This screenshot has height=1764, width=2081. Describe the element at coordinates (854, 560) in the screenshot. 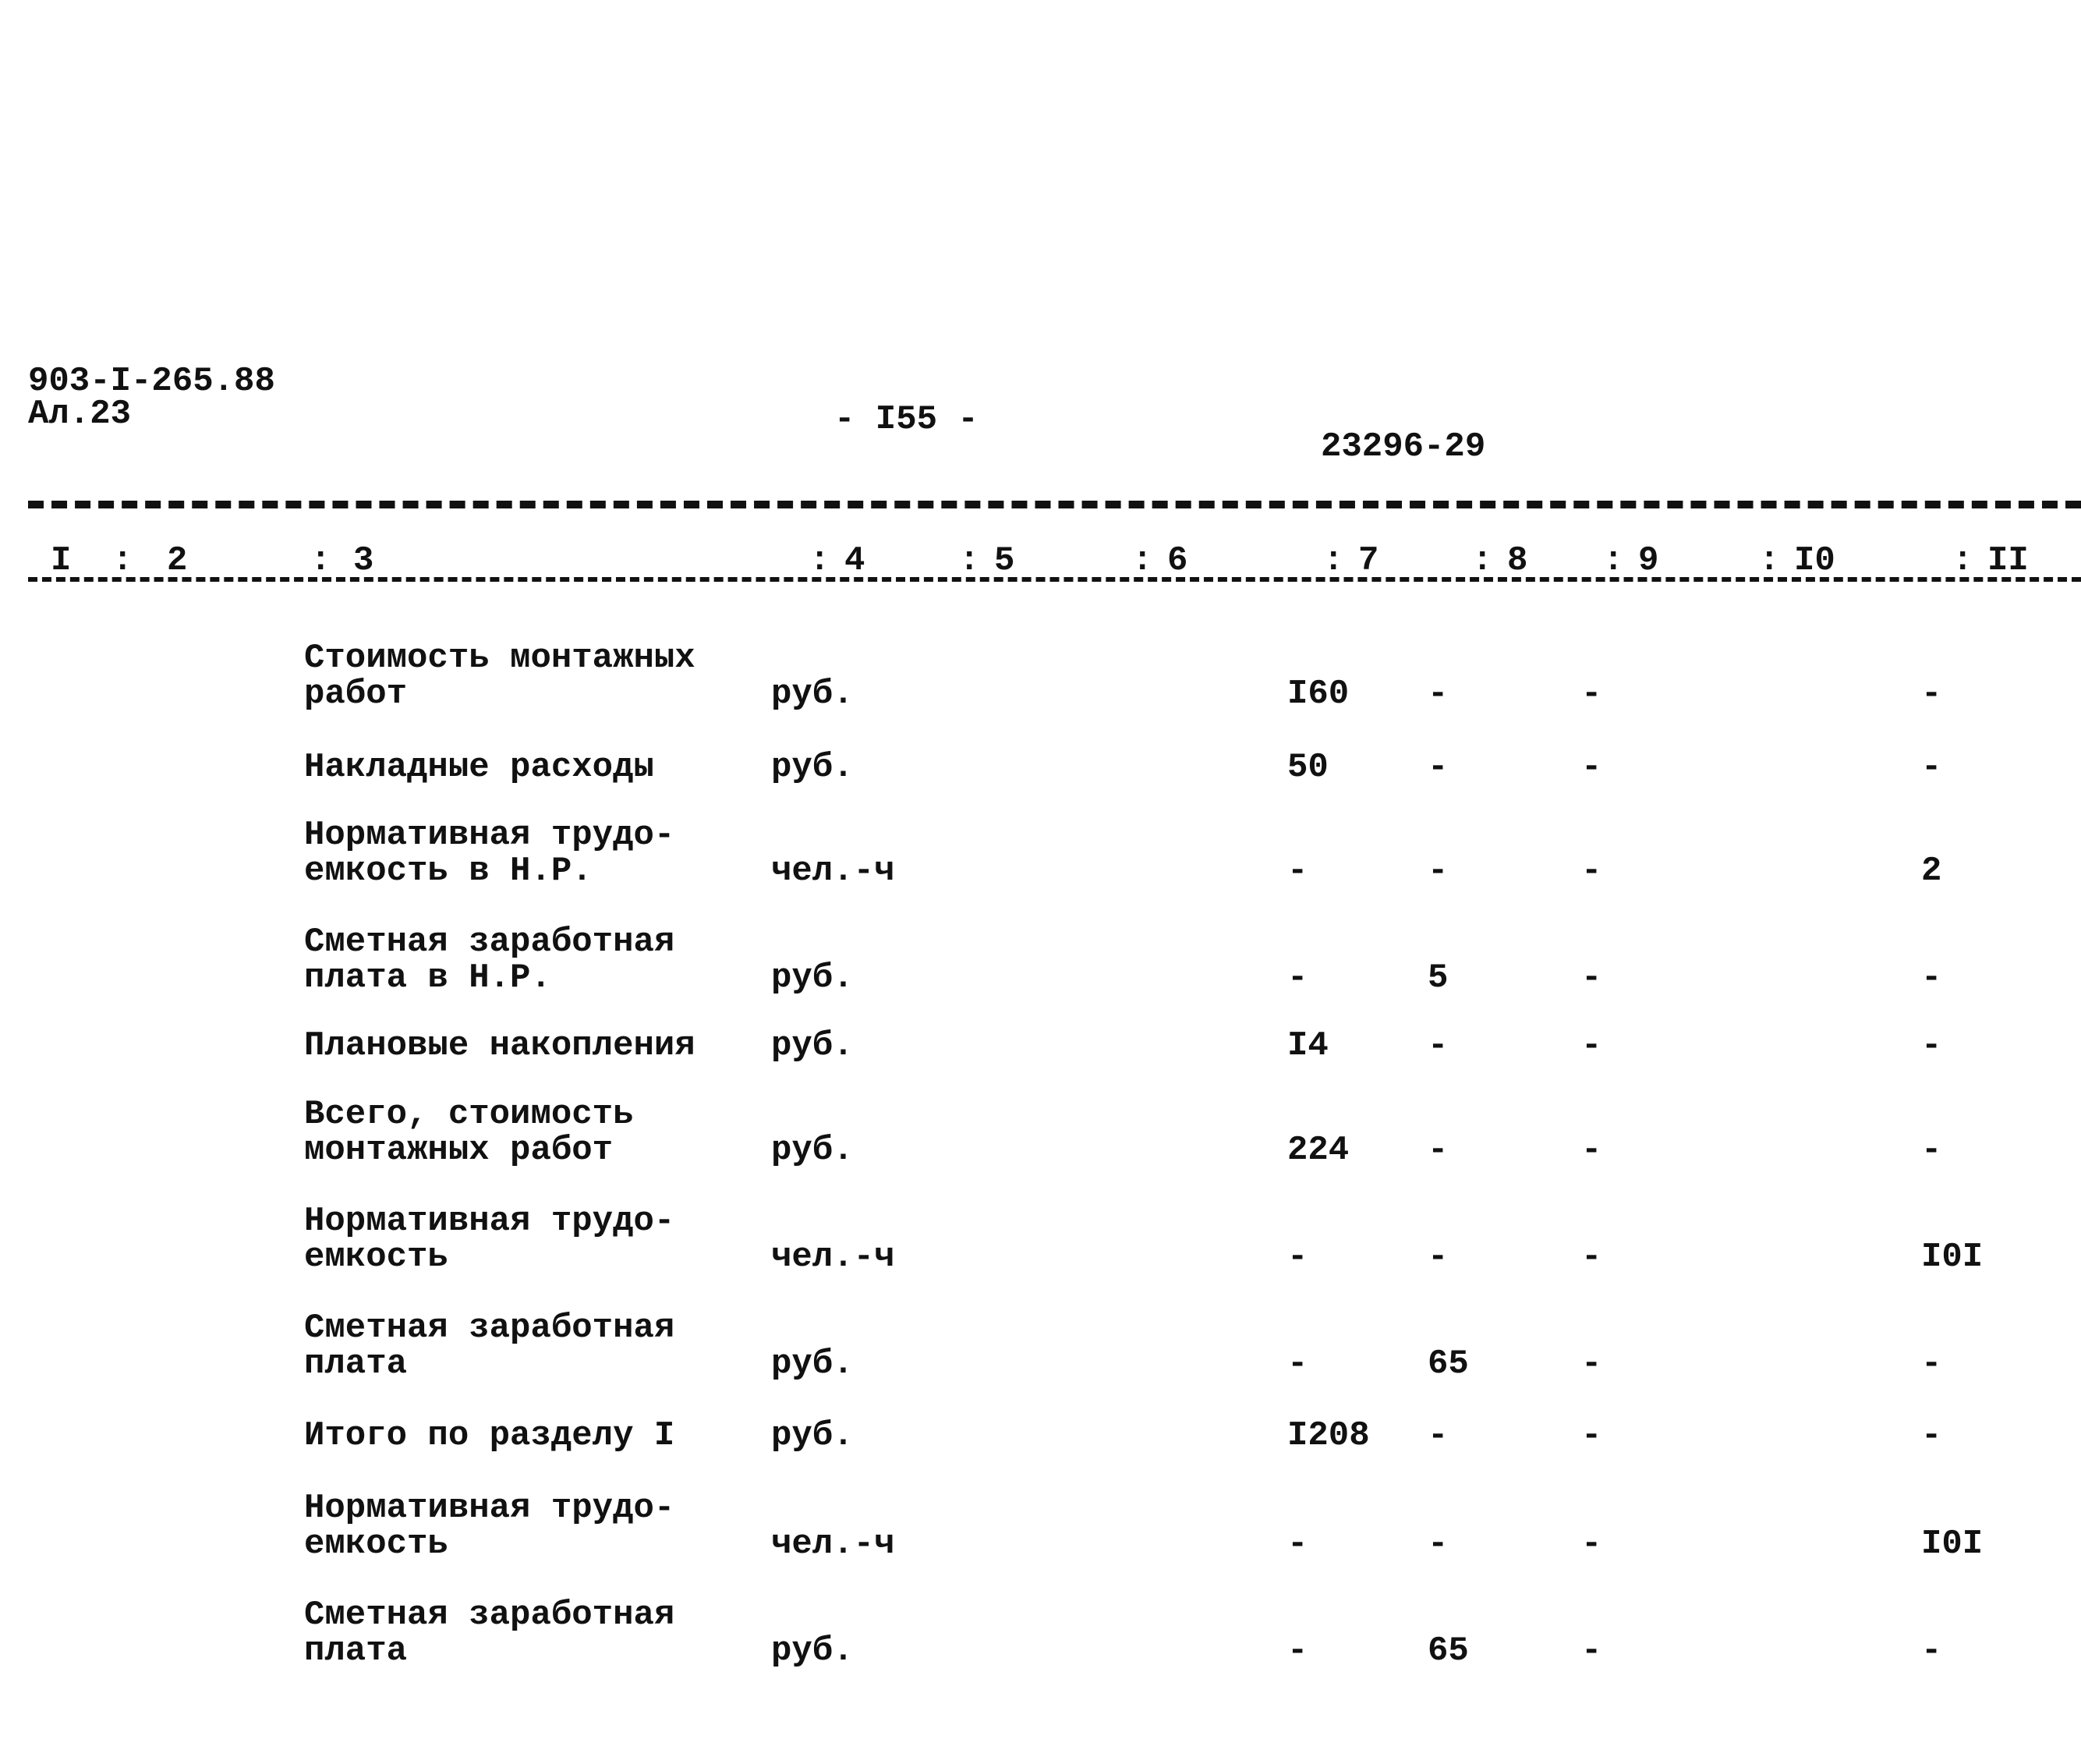

I see `column-header: 4` at that location.